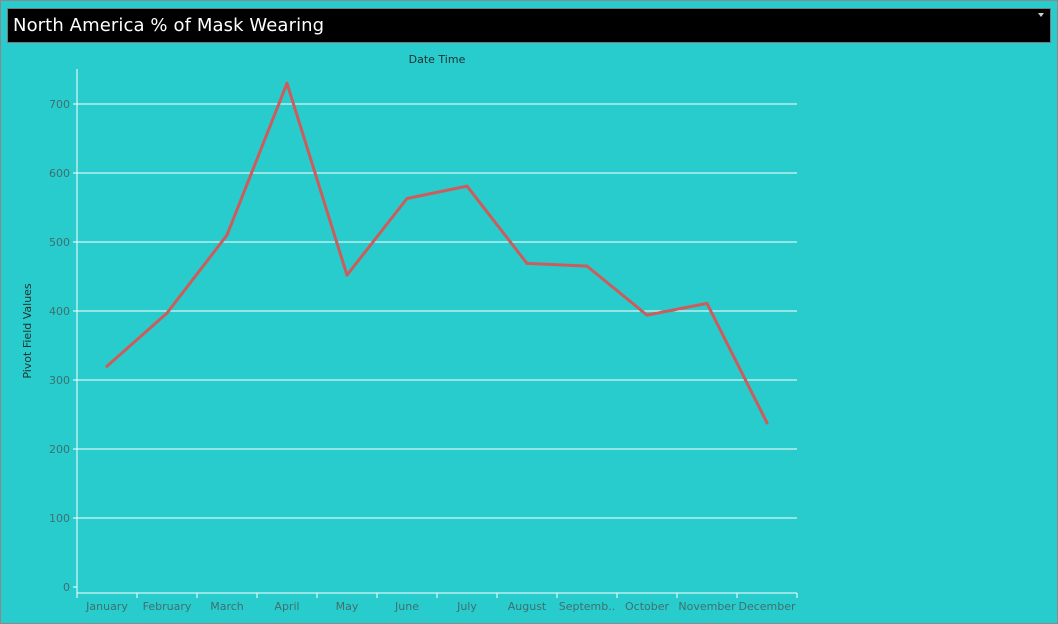 This screenshot has height=624, width=1058. Describe the element at coordinates (167, 606) in the screenshot. I see `x-tick-label: February` at that location.